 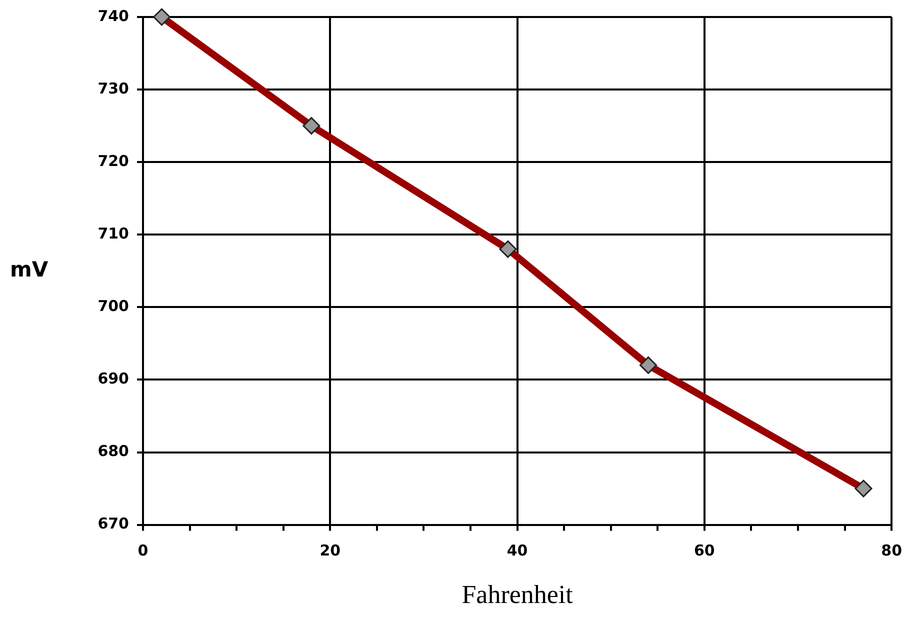 What do you see at coordinates (29, 269) in the screenshot?
I see `y-axis-title: mV` at bounding box center [29, 269].